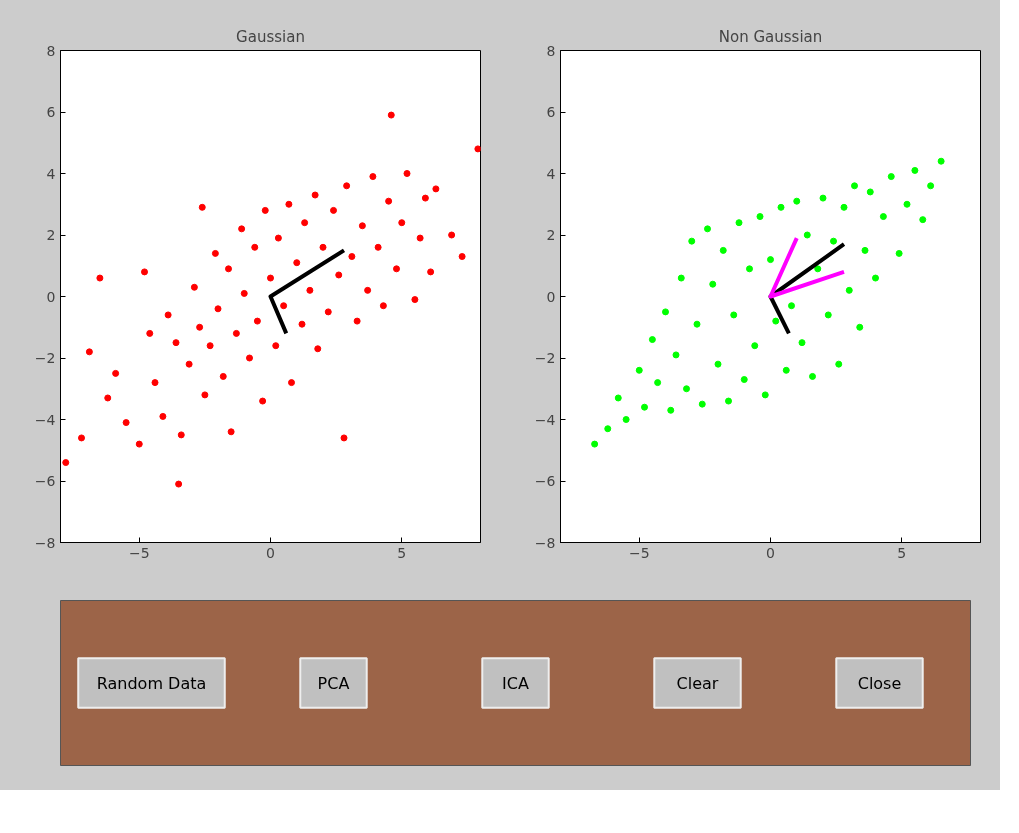 This screenshot has height=833, width=1019. What do you see at coordinates (515, 683) in the screenshot?
I see `text: ICA` at bounding box center [515, 683].